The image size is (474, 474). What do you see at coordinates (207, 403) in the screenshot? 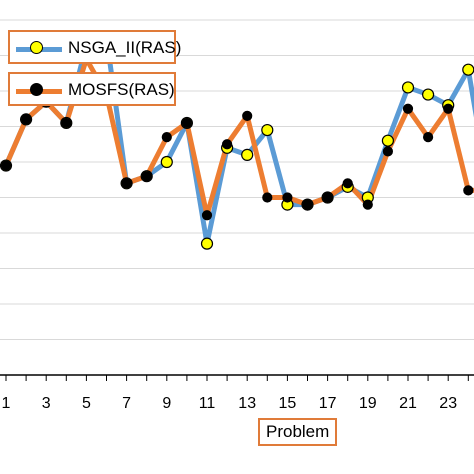
I see `x-tick-label: 11` at bounding box center [207, 403].